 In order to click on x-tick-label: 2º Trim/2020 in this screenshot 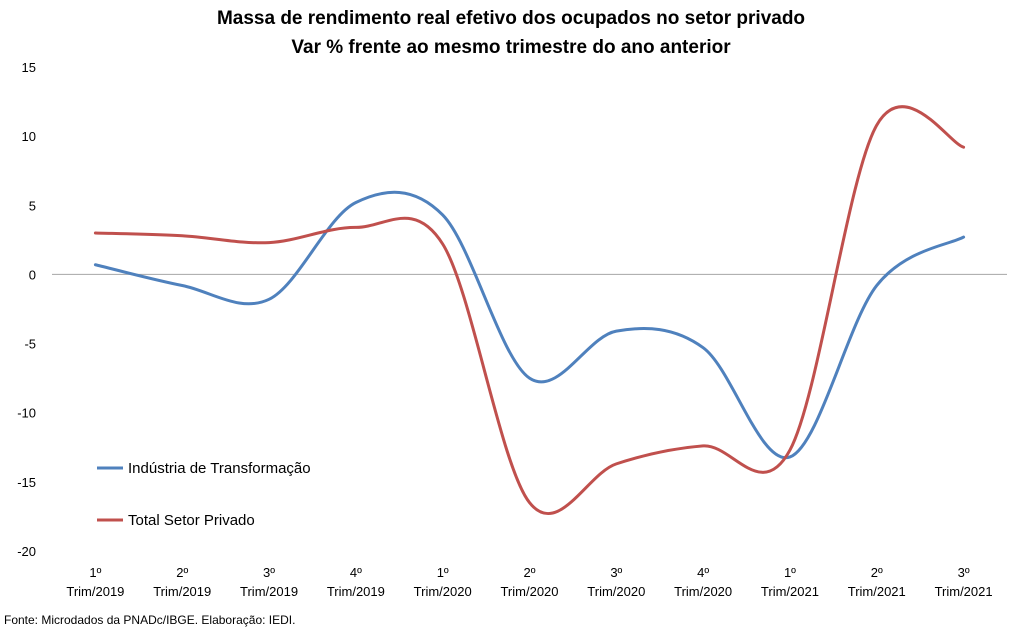, I will do `click(529, 582)`.